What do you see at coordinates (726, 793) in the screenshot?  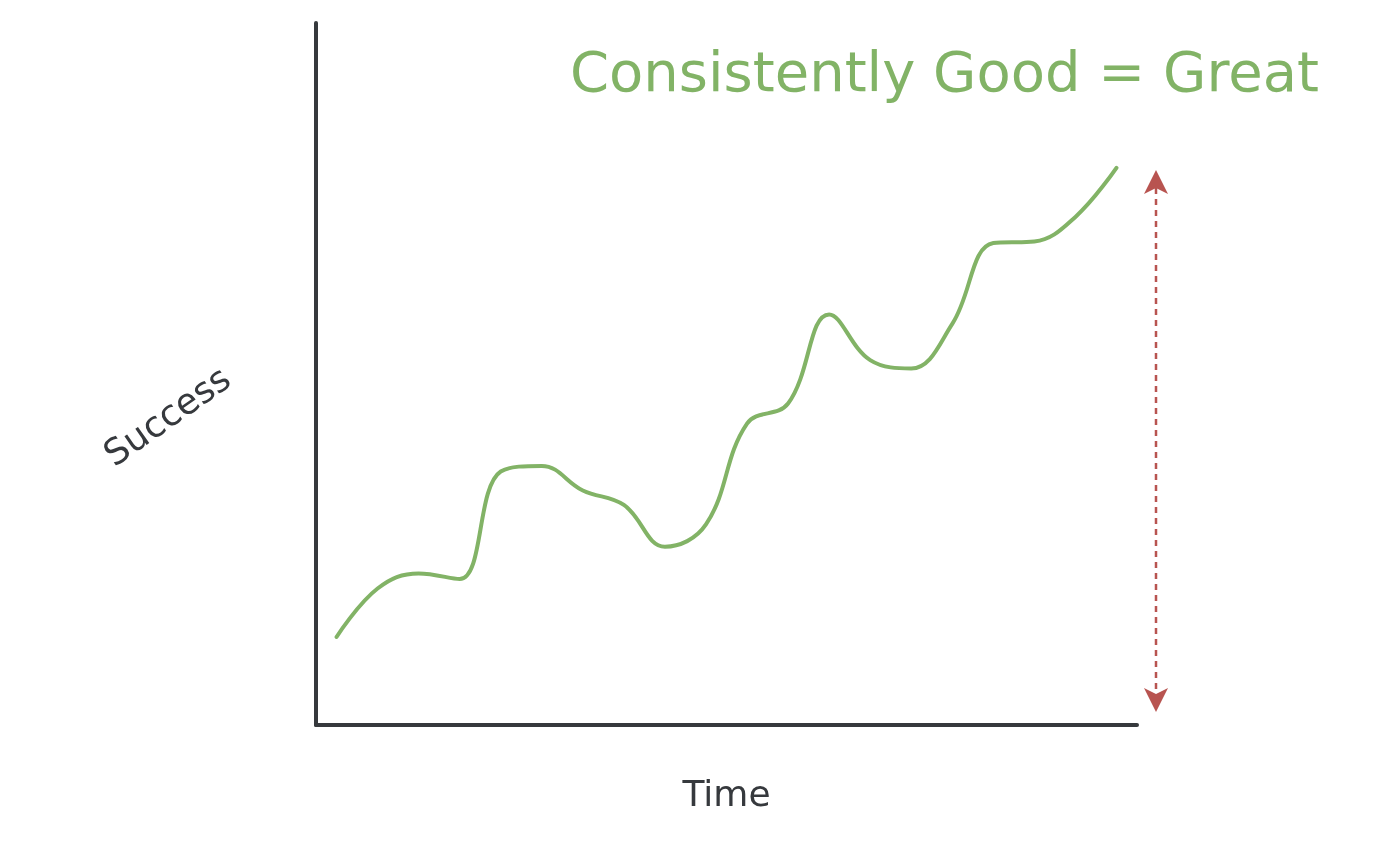 I see `x-axis-title: Time` at bounding box center [726, 793].